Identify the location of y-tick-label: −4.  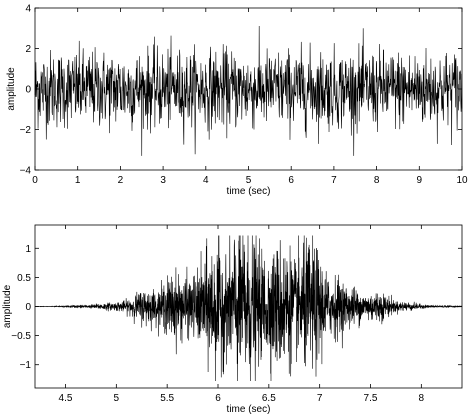
(26, 171).